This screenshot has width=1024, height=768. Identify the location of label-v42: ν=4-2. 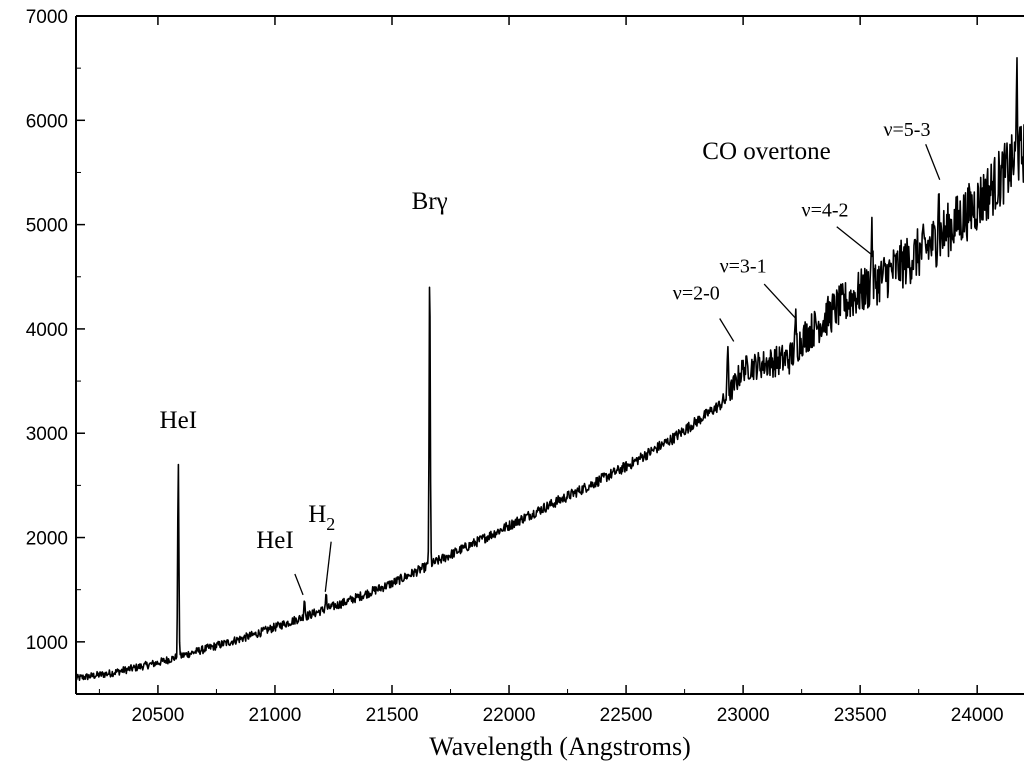
(825, 210).